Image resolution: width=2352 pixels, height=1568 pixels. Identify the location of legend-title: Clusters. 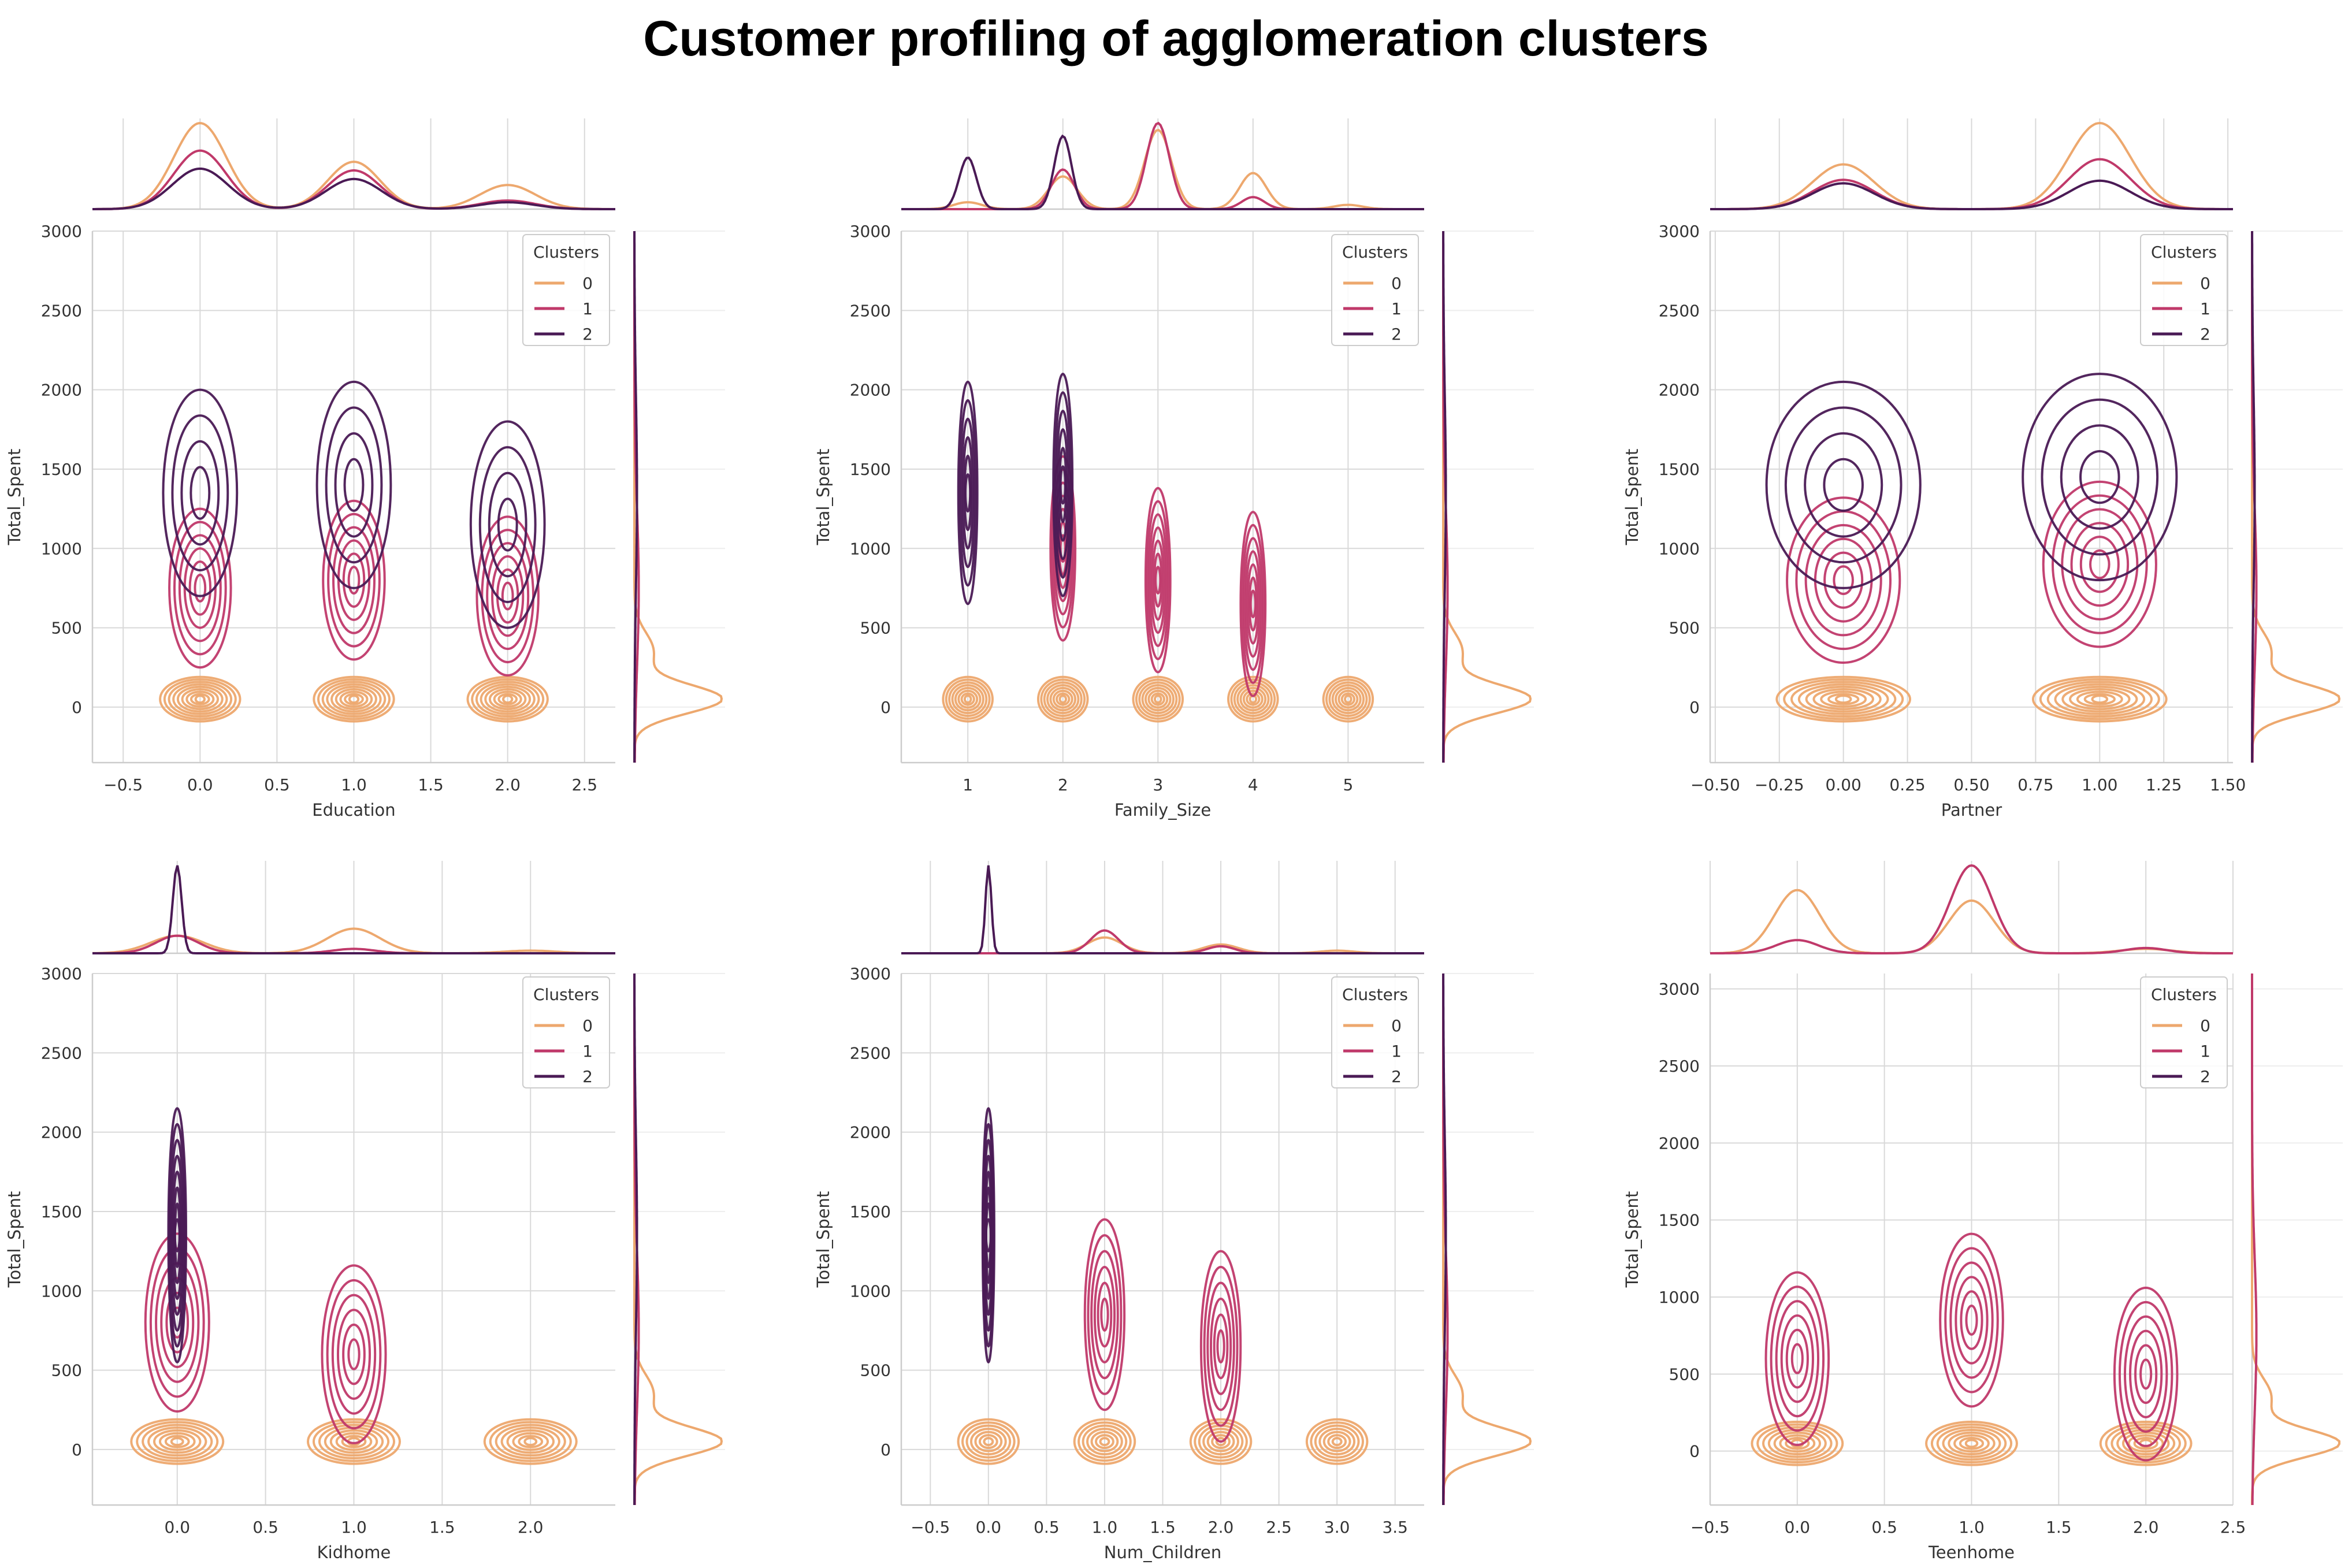
(566, 994).